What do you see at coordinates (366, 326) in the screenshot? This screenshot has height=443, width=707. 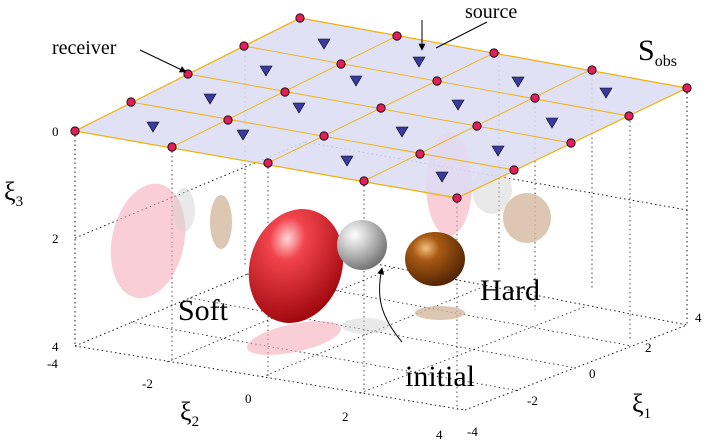 I see `initial-projection-floor` at bounding box center [366, 326].